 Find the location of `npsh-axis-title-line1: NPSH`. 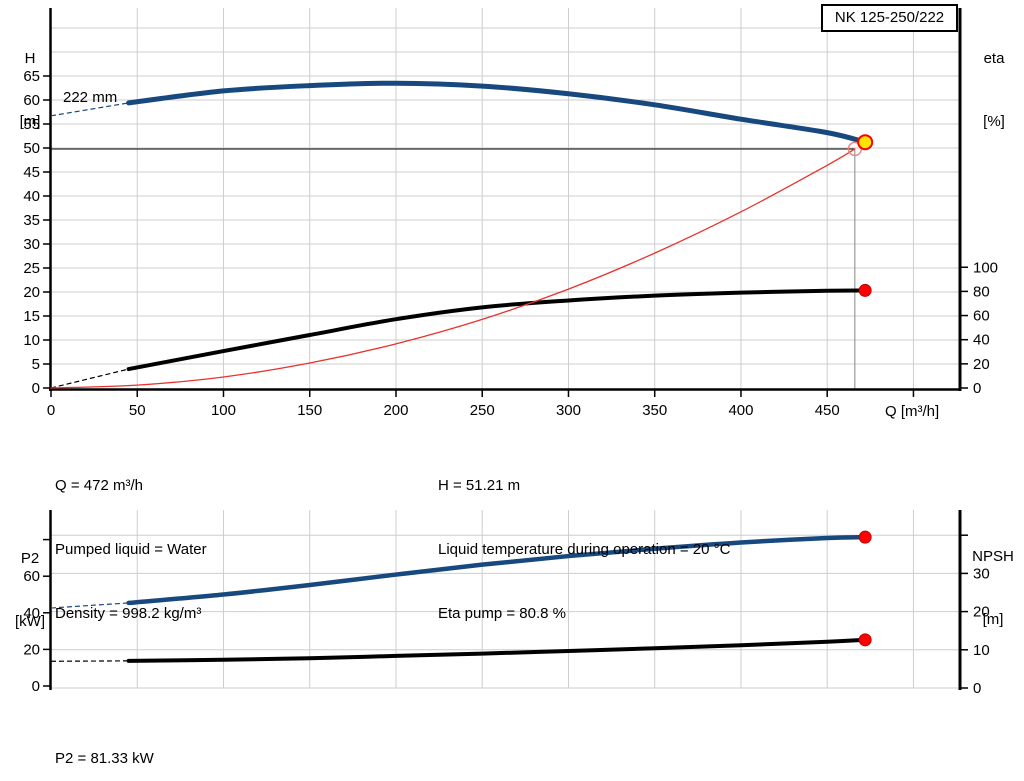

npsh-axis-title-line1: NPSH is located at coordinates (993, 556).